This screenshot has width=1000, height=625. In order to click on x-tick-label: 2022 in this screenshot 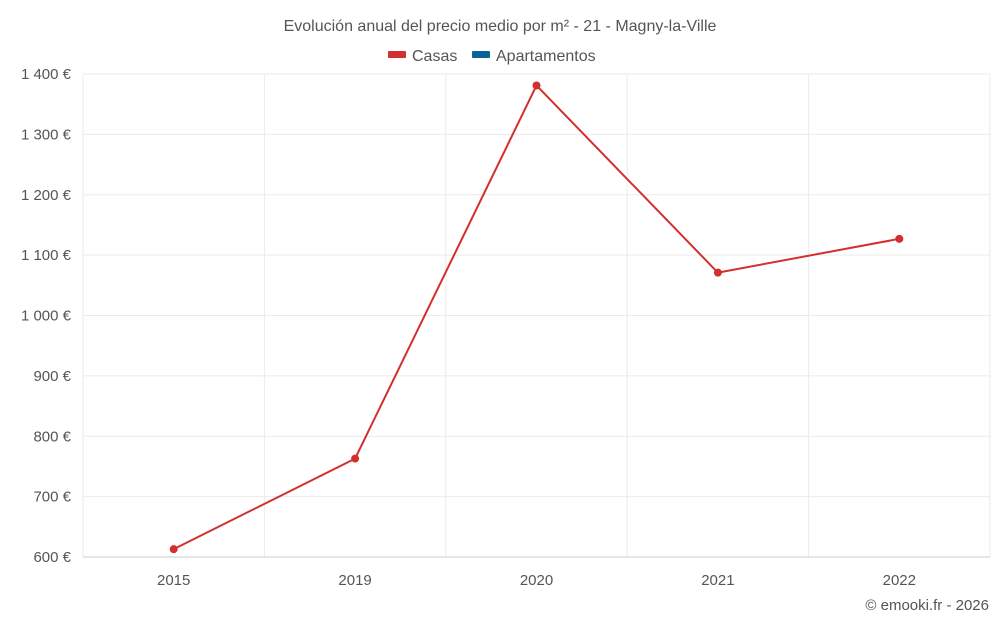, I will do `click(899, 580)`.